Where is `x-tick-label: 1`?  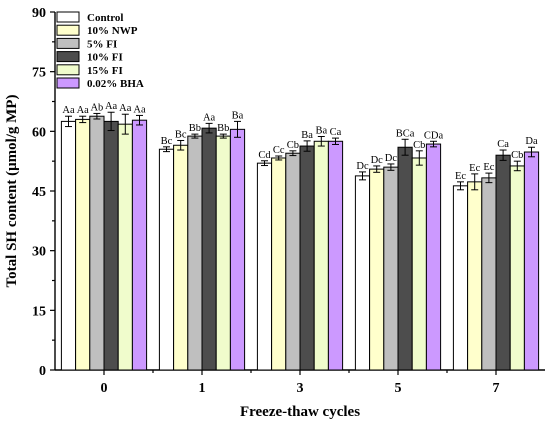 x-tick-label: 1 is located at coordinates (202, 388).